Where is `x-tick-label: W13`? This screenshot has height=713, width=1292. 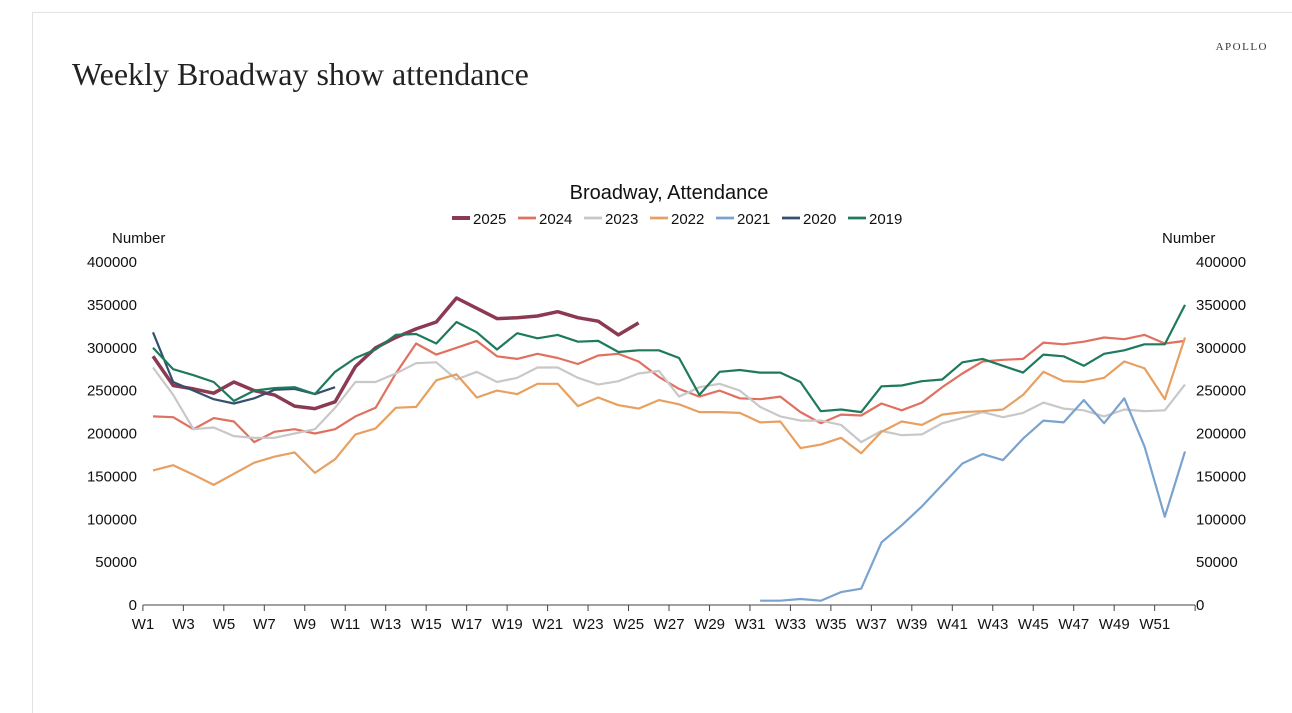 x-tick-label: W13 is located at coordinates (385, 624).